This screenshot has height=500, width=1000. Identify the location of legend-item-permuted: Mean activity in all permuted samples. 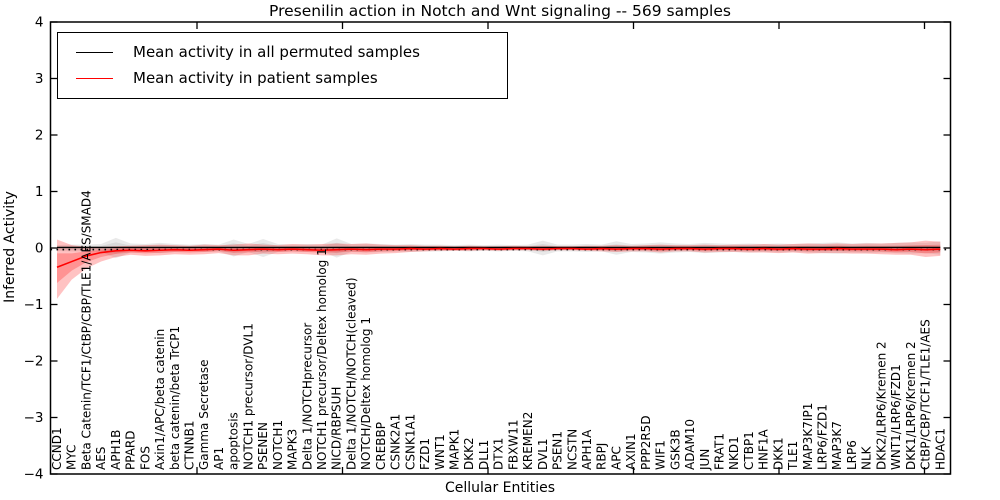
(282, 51).